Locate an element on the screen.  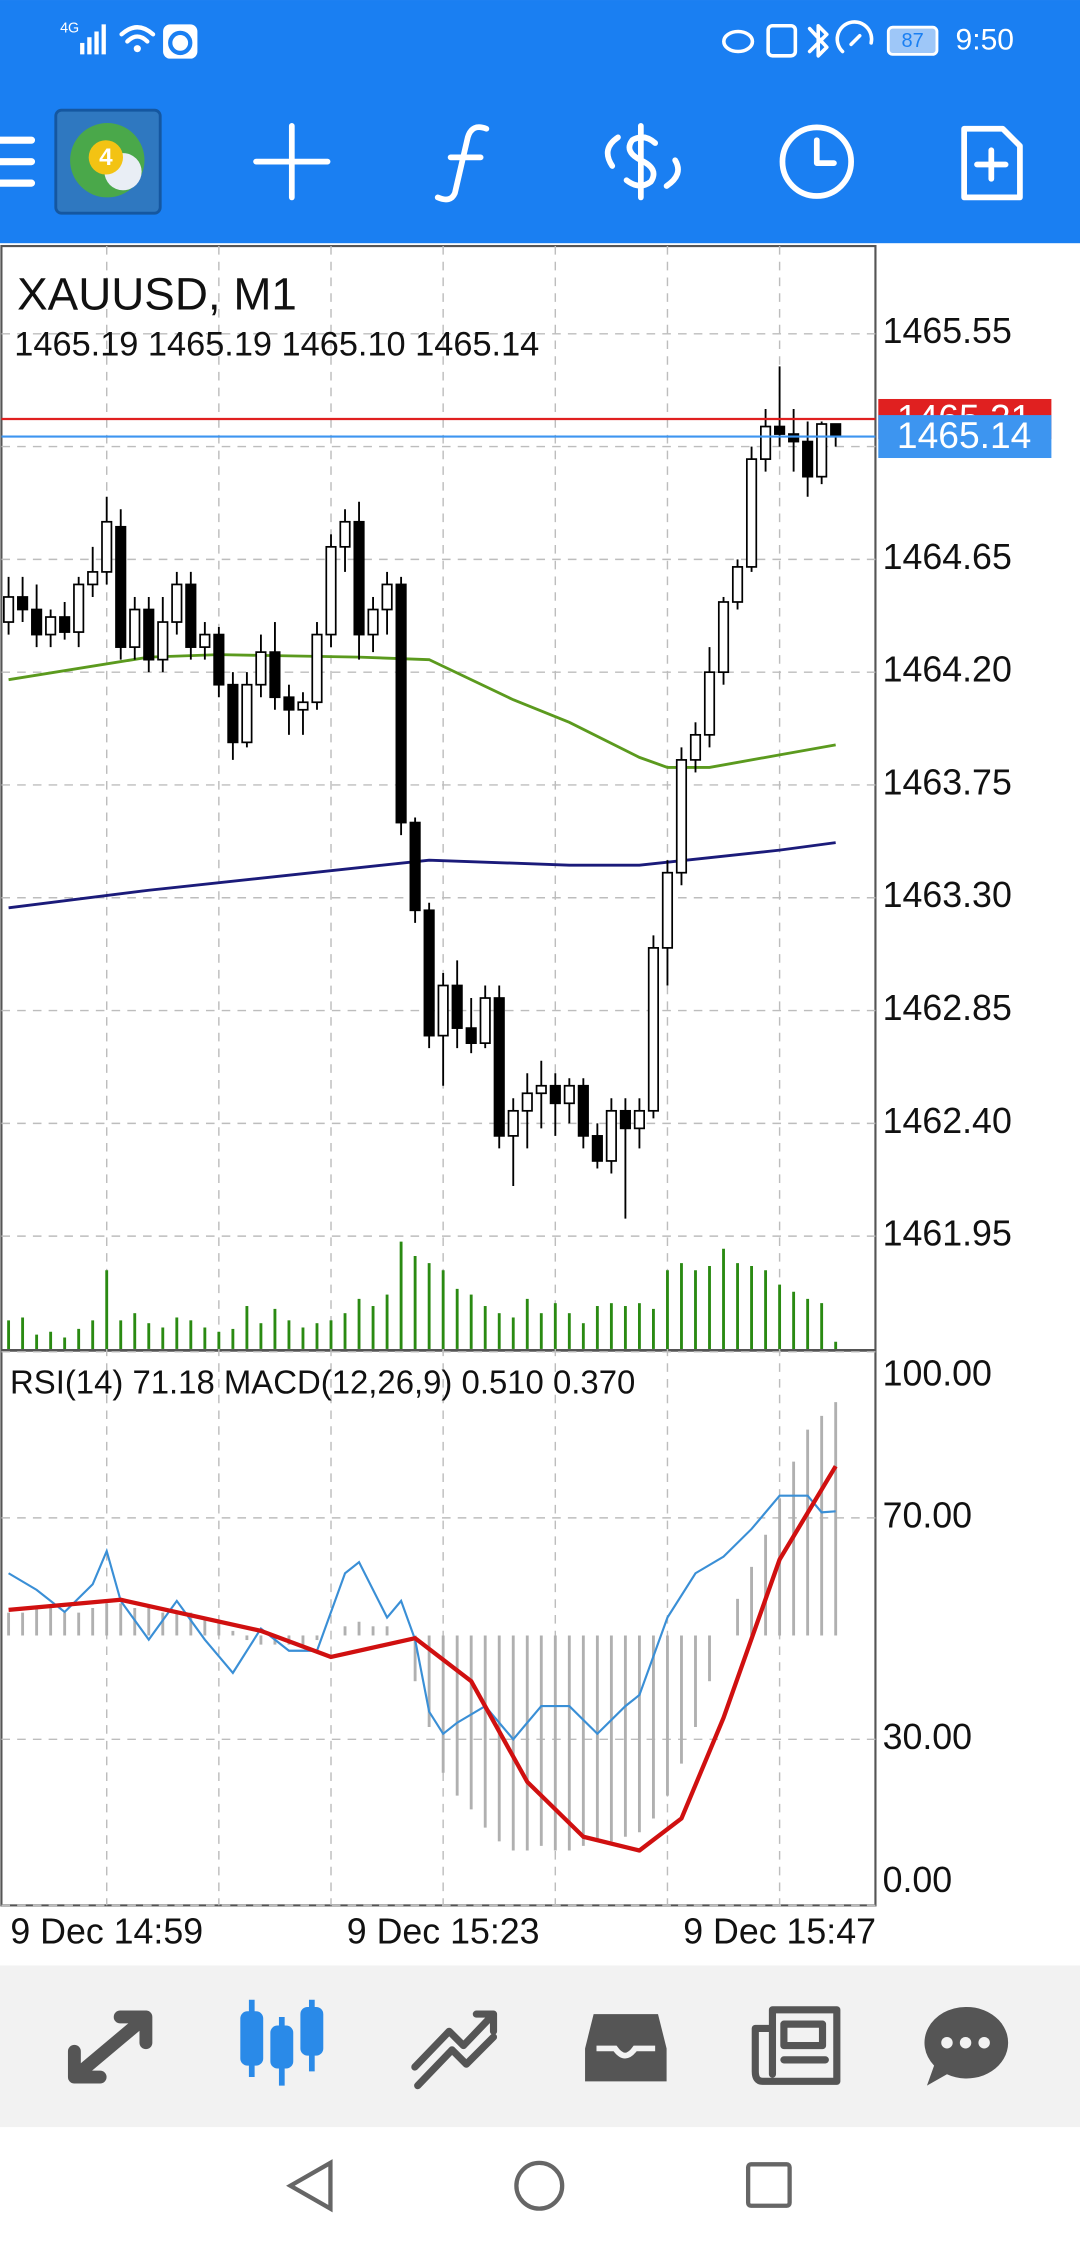
wifi-dot is located at coordinates (137, 49).